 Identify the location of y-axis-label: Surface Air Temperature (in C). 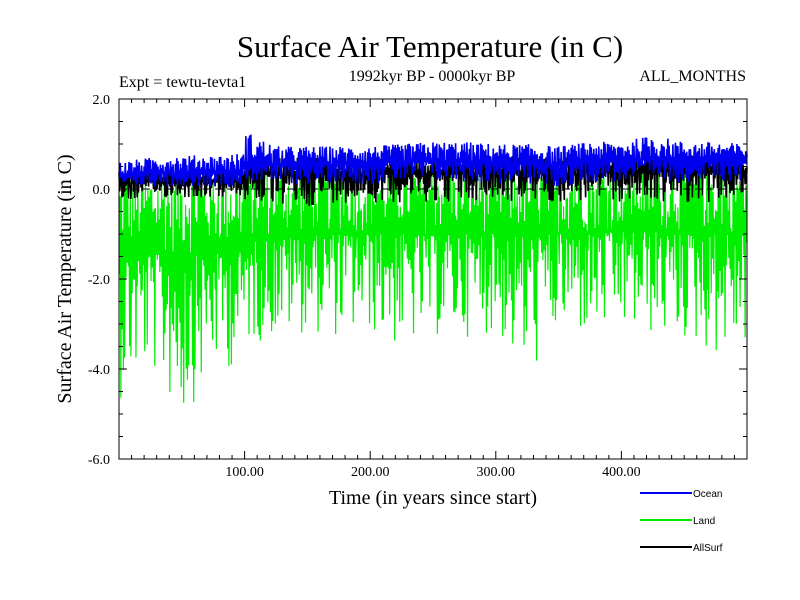
(65, 278).